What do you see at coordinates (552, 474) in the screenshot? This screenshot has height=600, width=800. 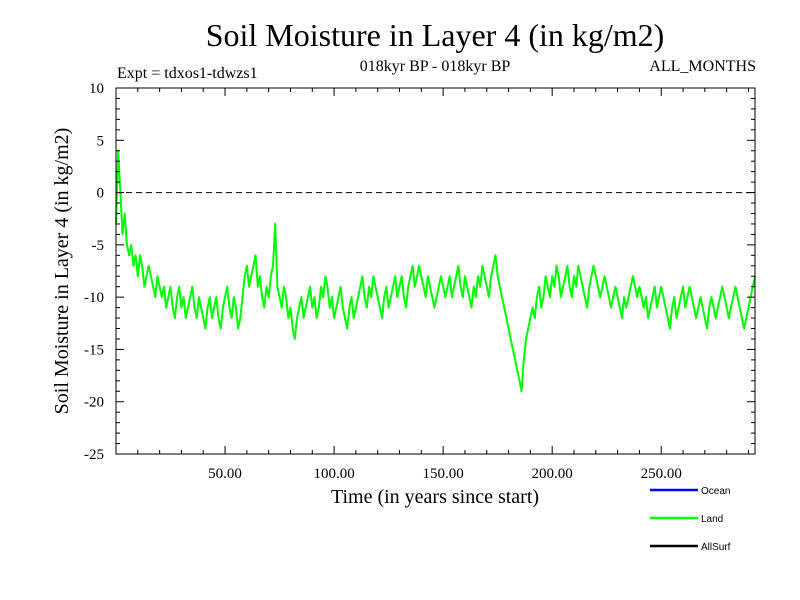 I see `x-tick-label: 200.00` at bounding box center [552, 474].